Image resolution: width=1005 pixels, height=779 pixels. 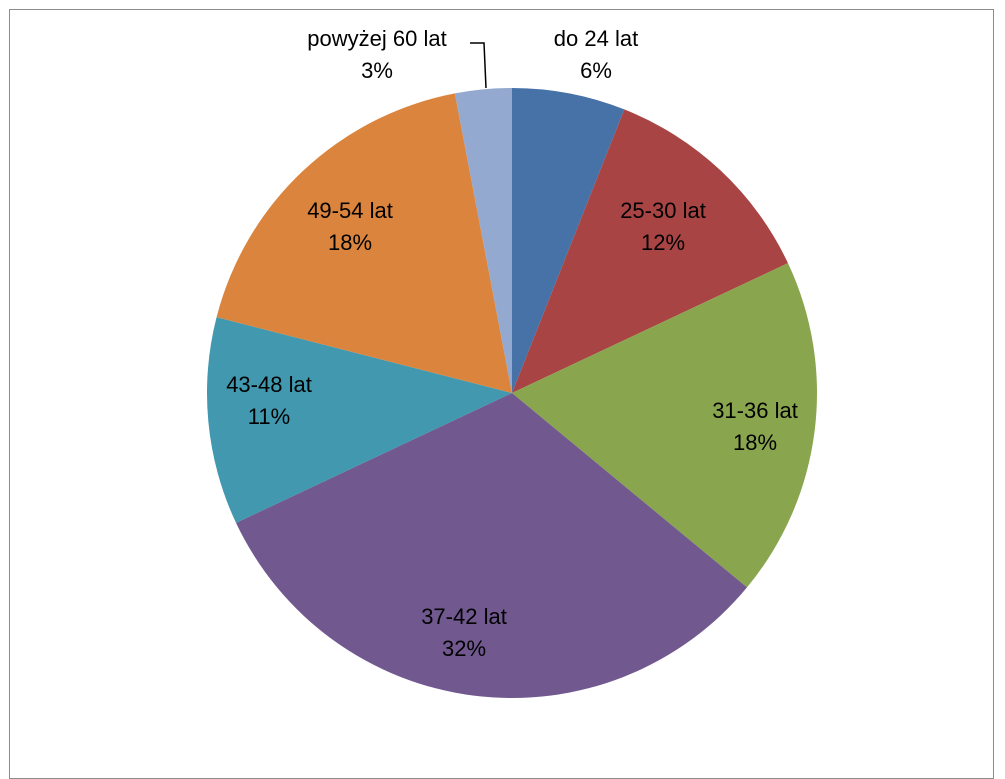 I want to click on slice-category-label: 43-48 lat, so click(x=269, y=384).